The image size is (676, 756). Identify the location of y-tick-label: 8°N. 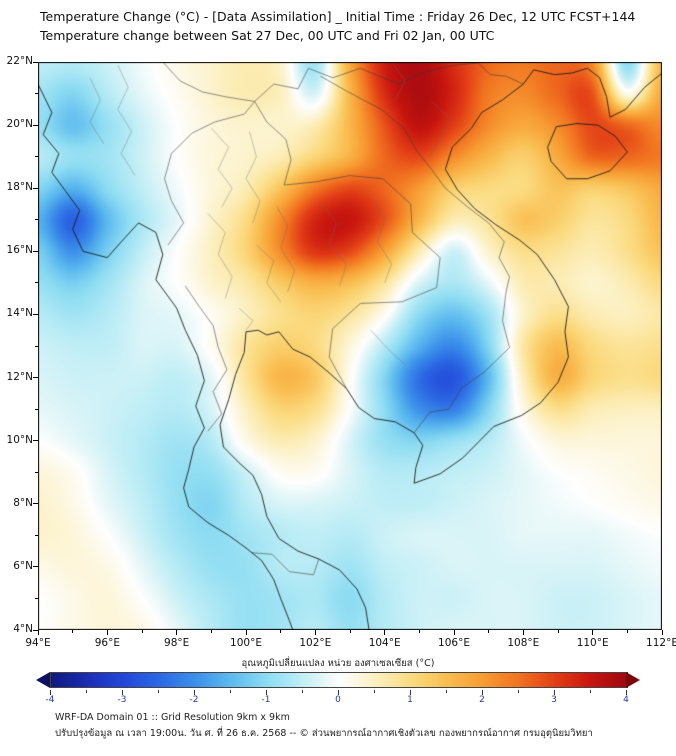
(23, 502).